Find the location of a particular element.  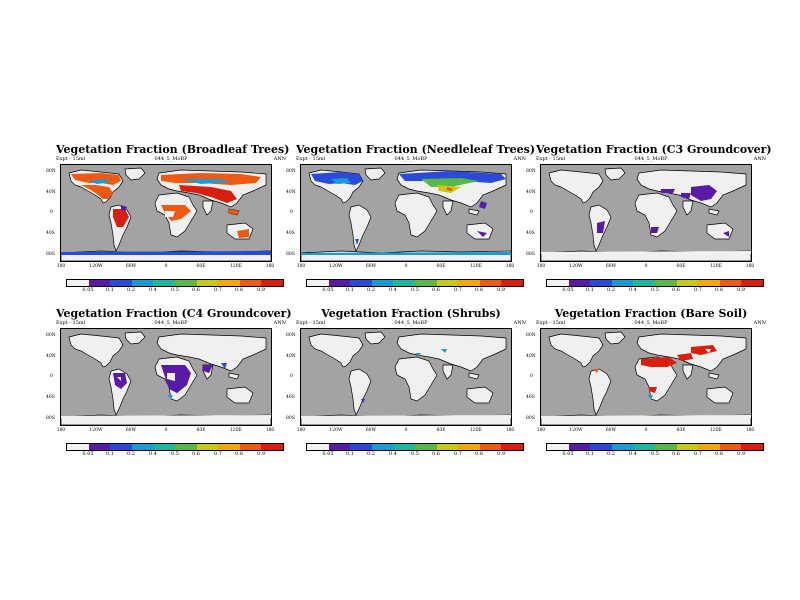

lon-label: 120E is located at coordinates (476, 430).